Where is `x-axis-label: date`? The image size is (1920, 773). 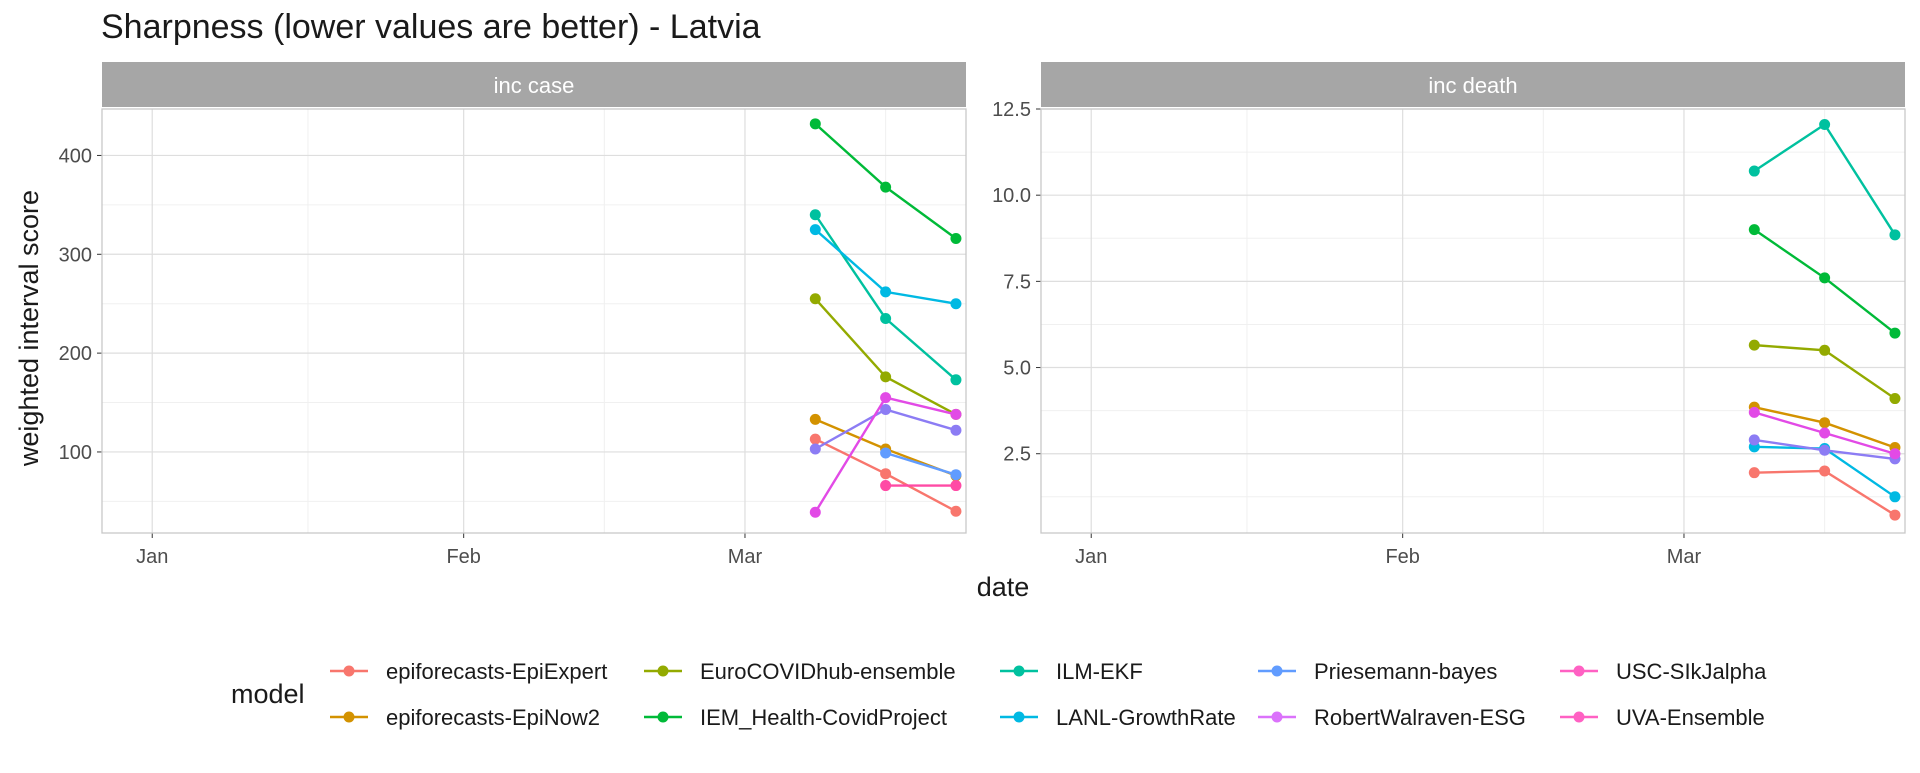 x-axis-label: date is located at coordinates (1003, 587).